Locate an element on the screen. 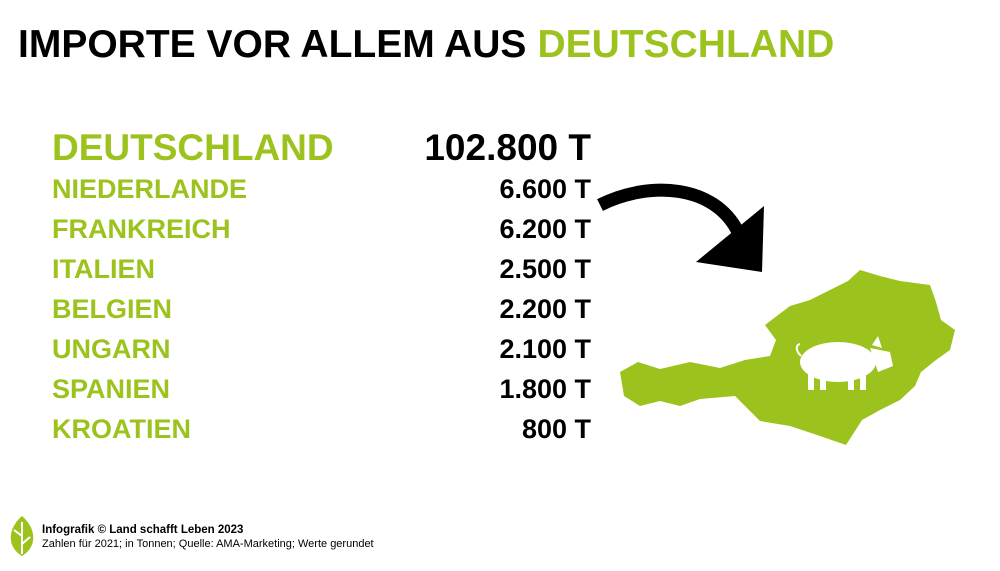  country-name: DEUTSCHLAND is located at coordinates (193, 147).